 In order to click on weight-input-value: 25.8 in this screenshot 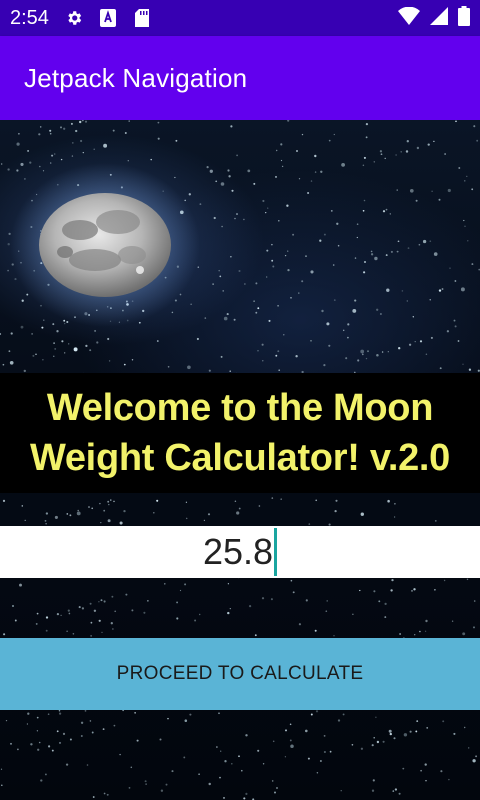, I will do `click(238, 552)`.